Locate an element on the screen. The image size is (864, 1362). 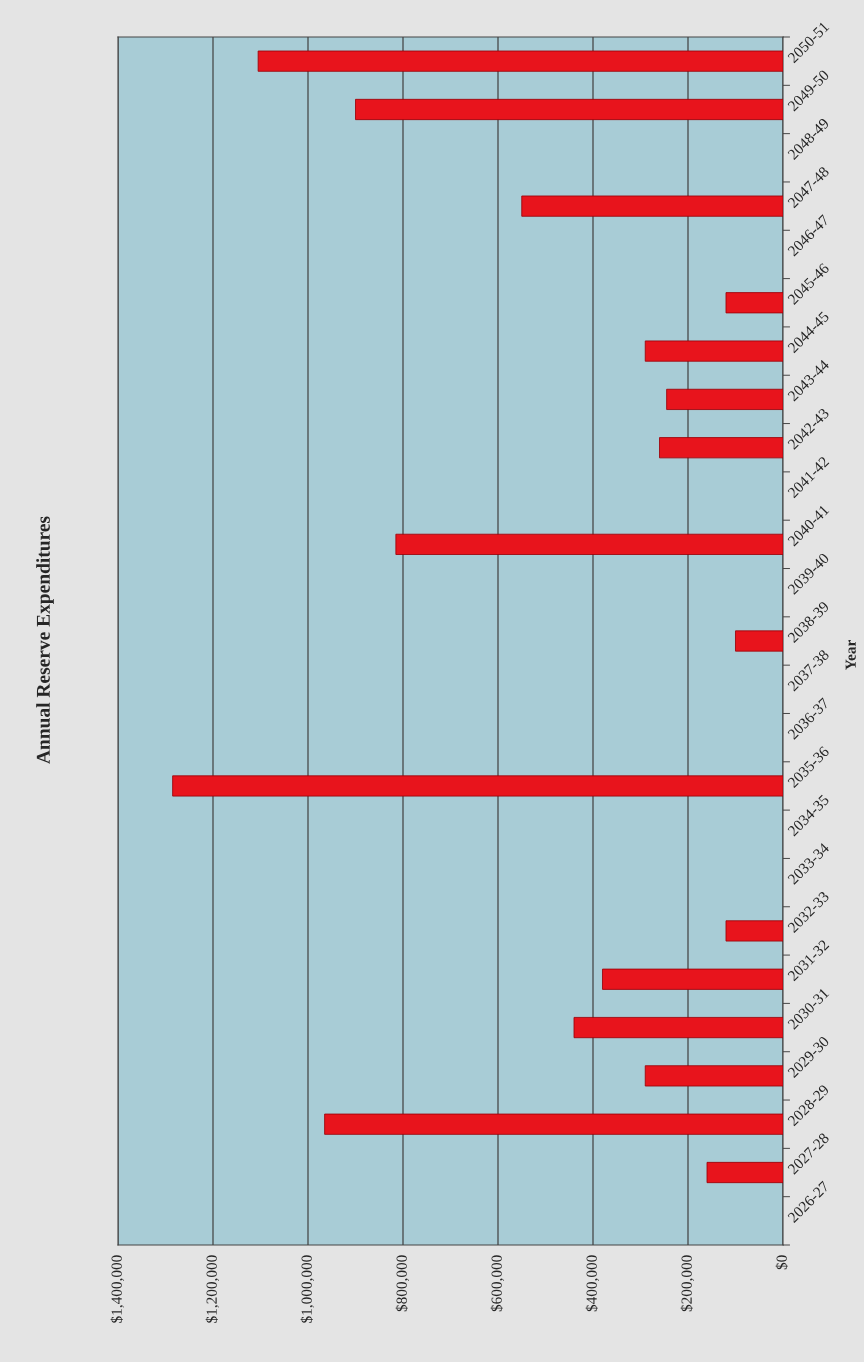
x-tick-label: $600,000 is located at coordinates (497, 1283).